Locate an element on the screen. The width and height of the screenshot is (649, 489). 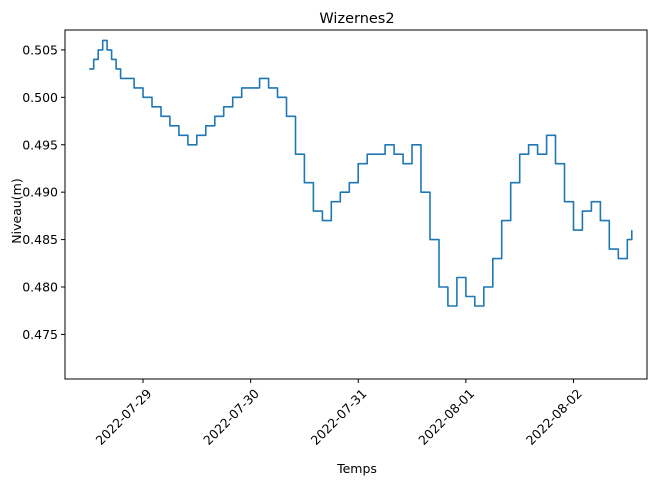
y-tick-label: 0.485 is located at coordinates (40, 239).